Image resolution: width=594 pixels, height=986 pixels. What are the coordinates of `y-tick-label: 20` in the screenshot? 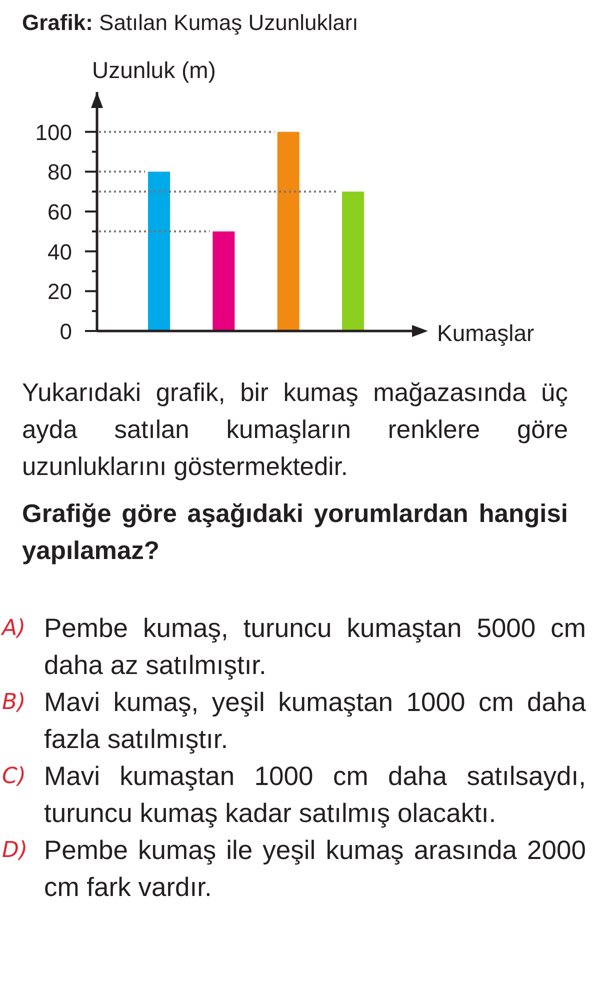 It's located at (60, 291).